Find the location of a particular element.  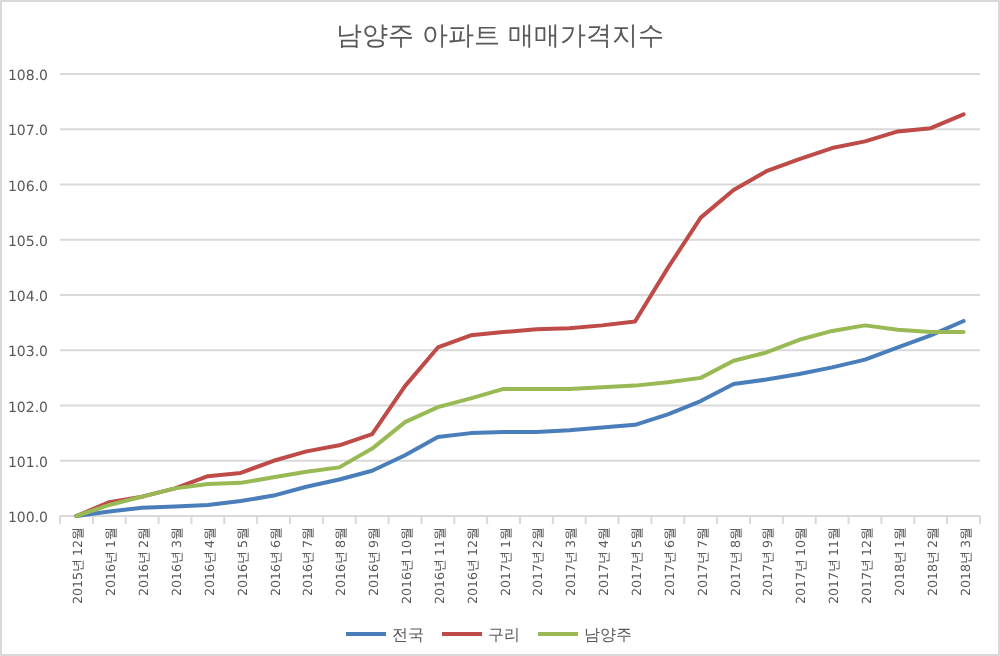

legend-label: 남양주 is located at coordinates (608, 635).